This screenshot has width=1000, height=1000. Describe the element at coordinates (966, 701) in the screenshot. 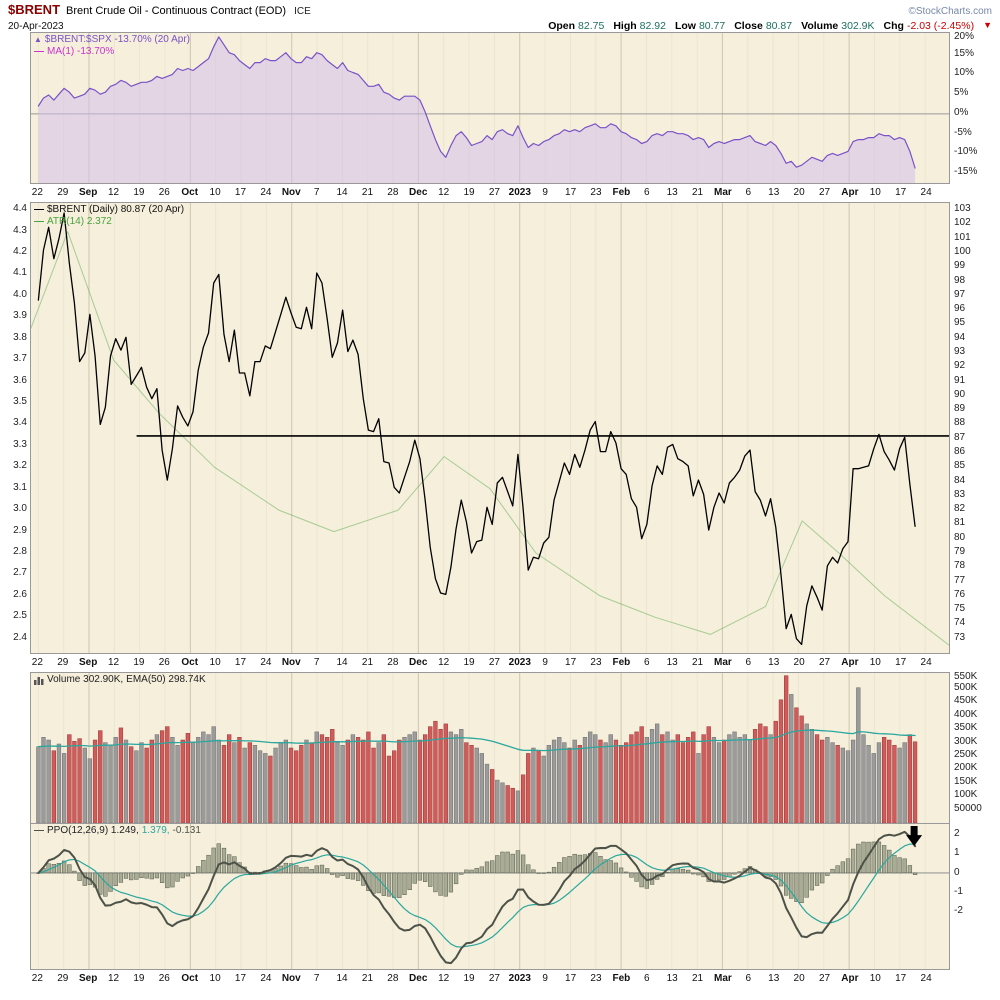

I see `y-axis-tick: 450K` at that location.